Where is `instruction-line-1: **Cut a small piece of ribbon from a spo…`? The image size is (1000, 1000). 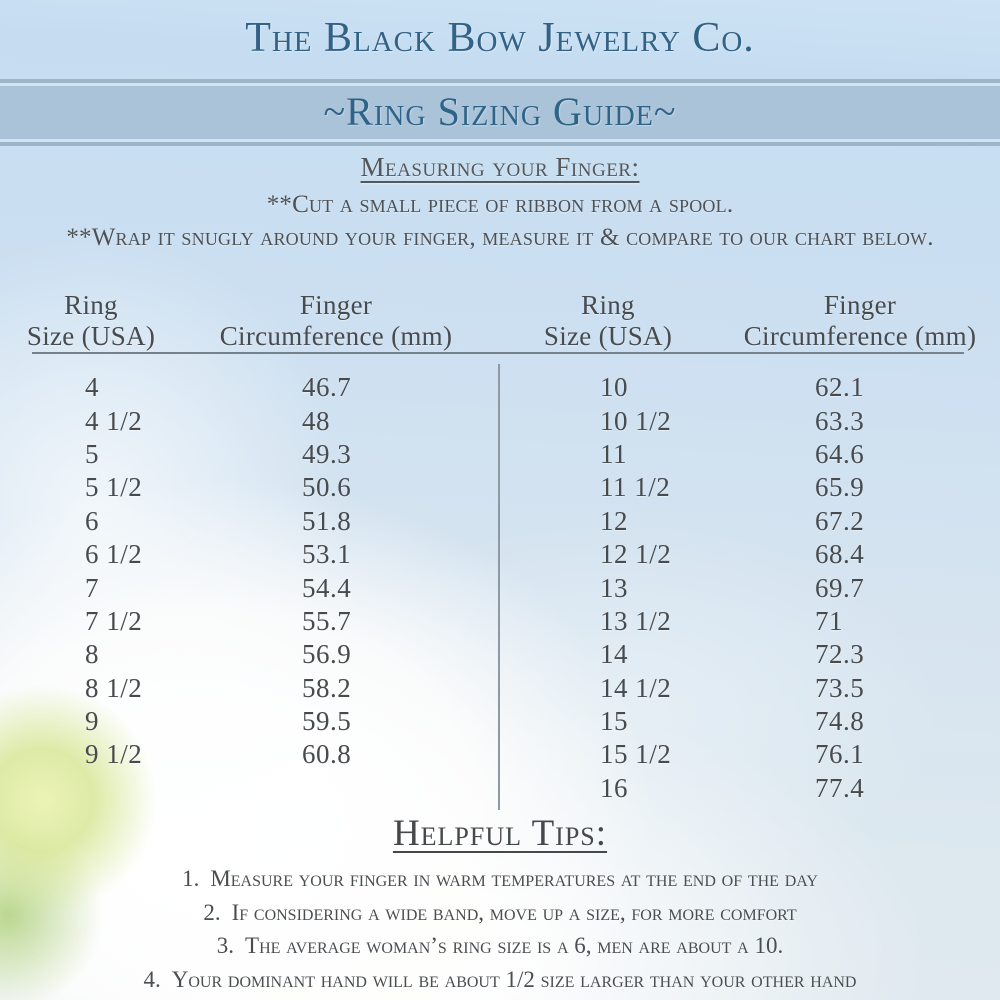 instruction-line-1: **Cut a small piece of ribbon from a spo… is located at coordinates (500, 204).